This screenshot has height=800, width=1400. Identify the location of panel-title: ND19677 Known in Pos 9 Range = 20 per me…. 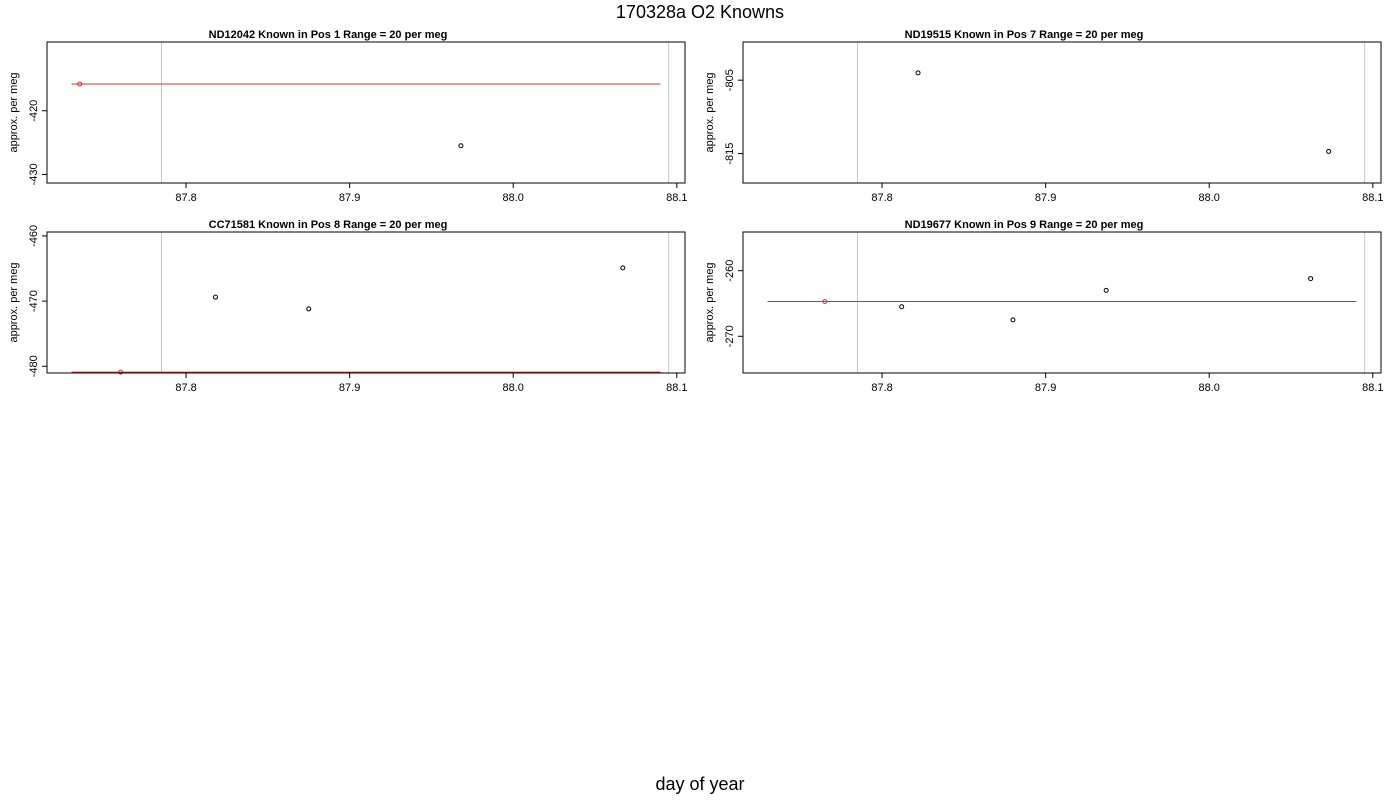
(1024, 225).